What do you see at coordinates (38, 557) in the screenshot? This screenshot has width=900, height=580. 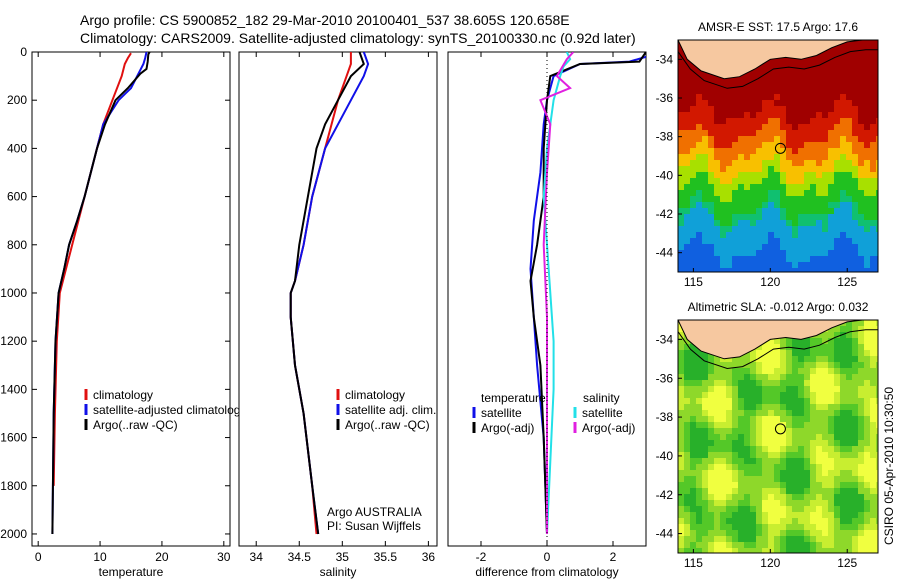 I see `temperature-xtick-label: 0` at bounding box center [38, 557].